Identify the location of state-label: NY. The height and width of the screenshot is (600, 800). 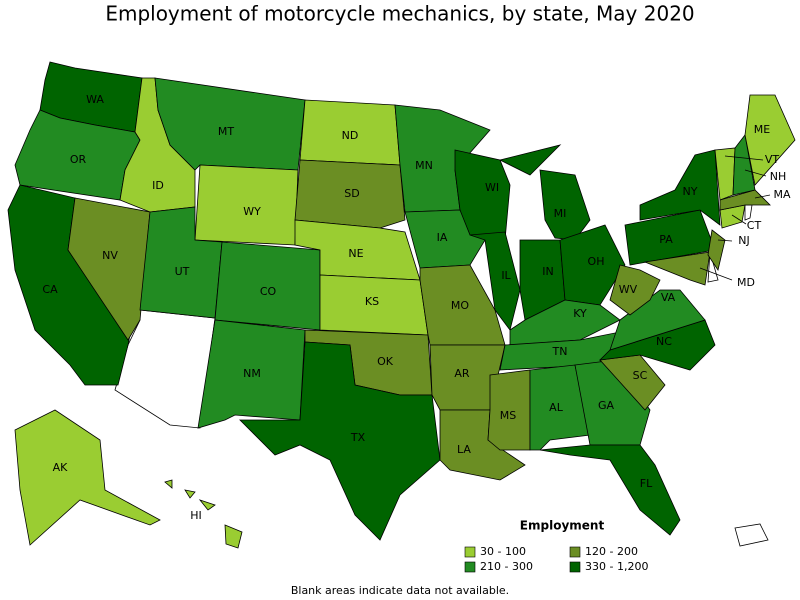
(690, 191).